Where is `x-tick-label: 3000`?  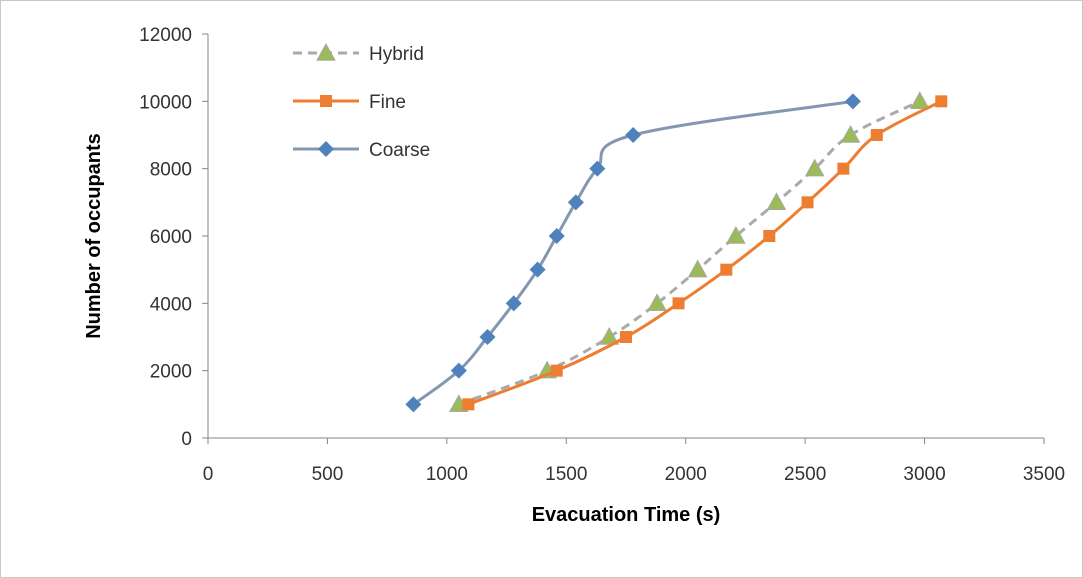
x-tick-label: 3000 is located at coordinates (924, 474).